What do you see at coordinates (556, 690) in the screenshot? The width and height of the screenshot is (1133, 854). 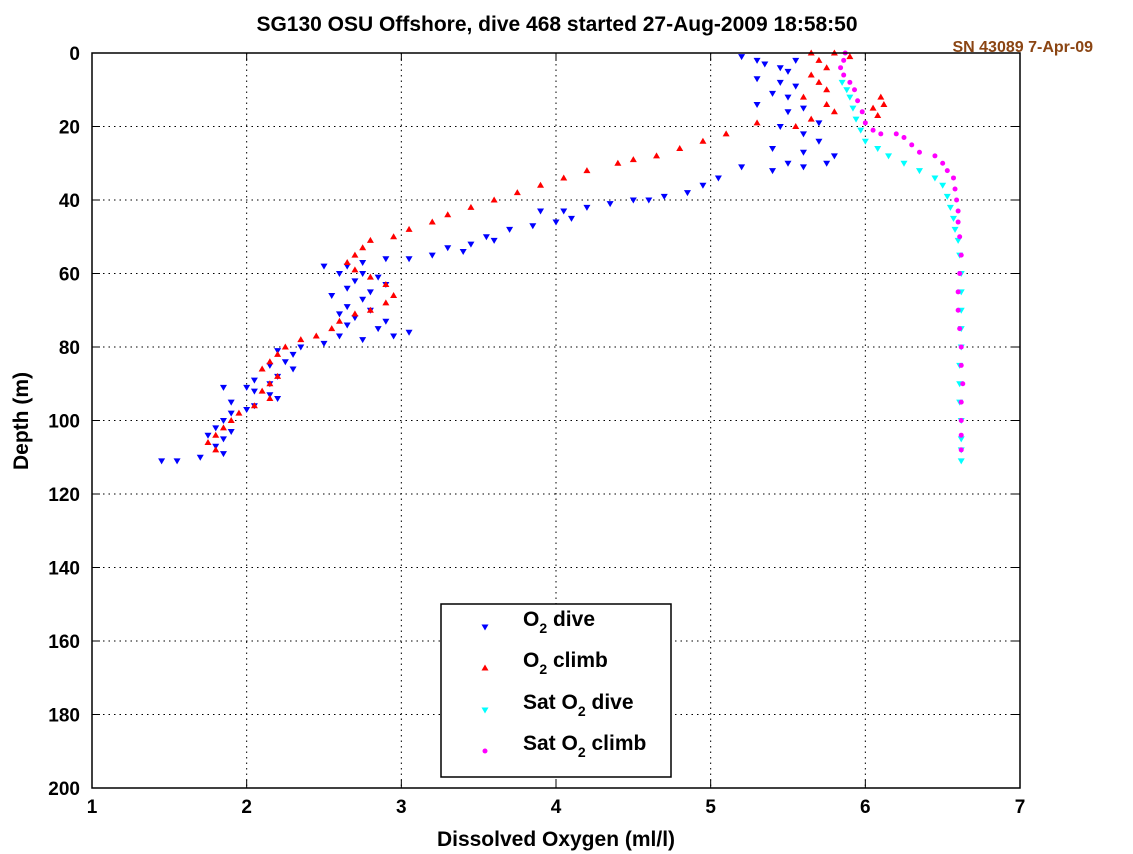 I see `legend-box` at bounding box center [556, 690].